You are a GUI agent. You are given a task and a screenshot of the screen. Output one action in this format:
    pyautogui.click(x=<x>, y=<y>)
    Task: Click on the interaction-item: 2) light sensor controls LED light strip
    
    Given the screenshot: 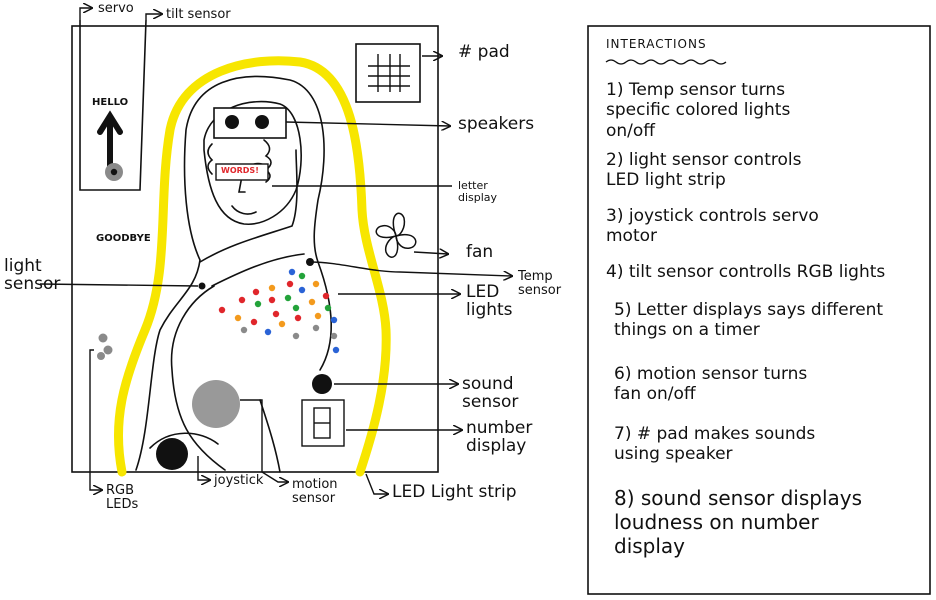 What is the action you would take?
    pyautogui.click(x=704, y=170)
    